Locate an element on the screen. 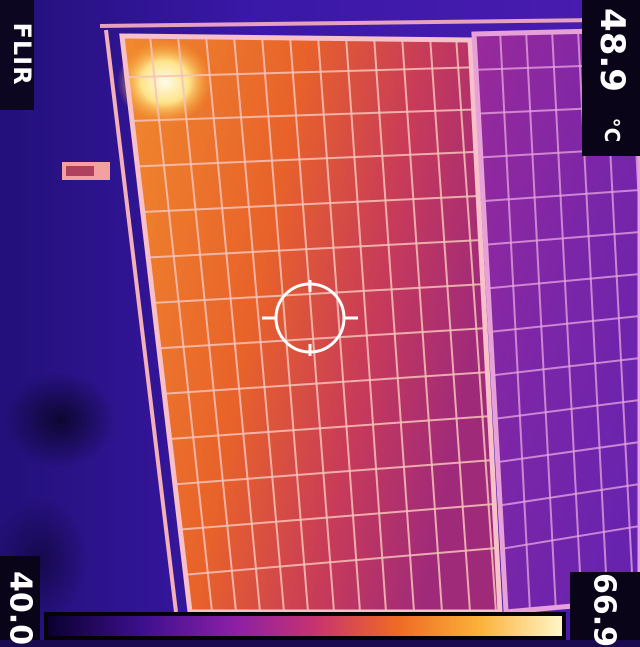  color-scale-bar is located at coordinates (305, 626).